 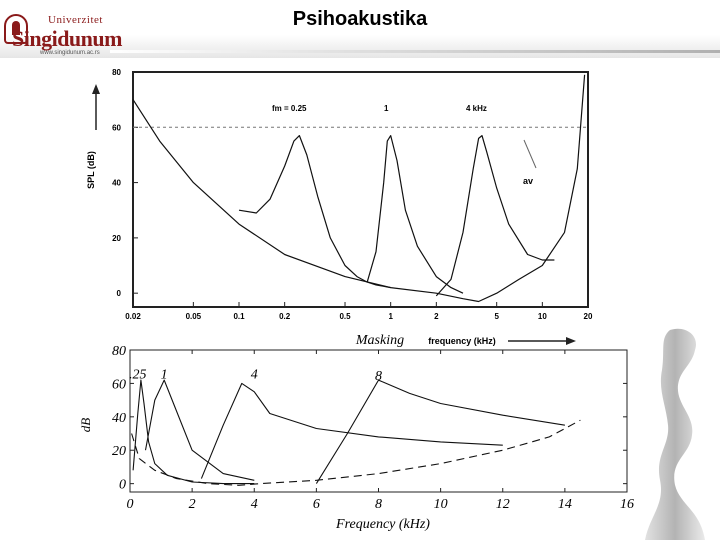 What do you see at coordinates (119, 418) in the screenshot?
I see `chart2-ytick-label-2: 40` at bounding box center [119, 418].